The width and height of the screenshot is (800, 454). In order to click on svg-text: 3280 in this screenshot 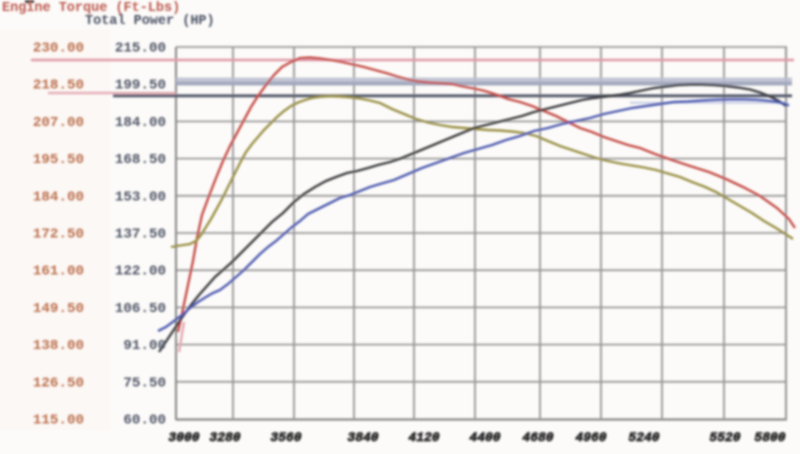, I will do `click(224, 437)`.